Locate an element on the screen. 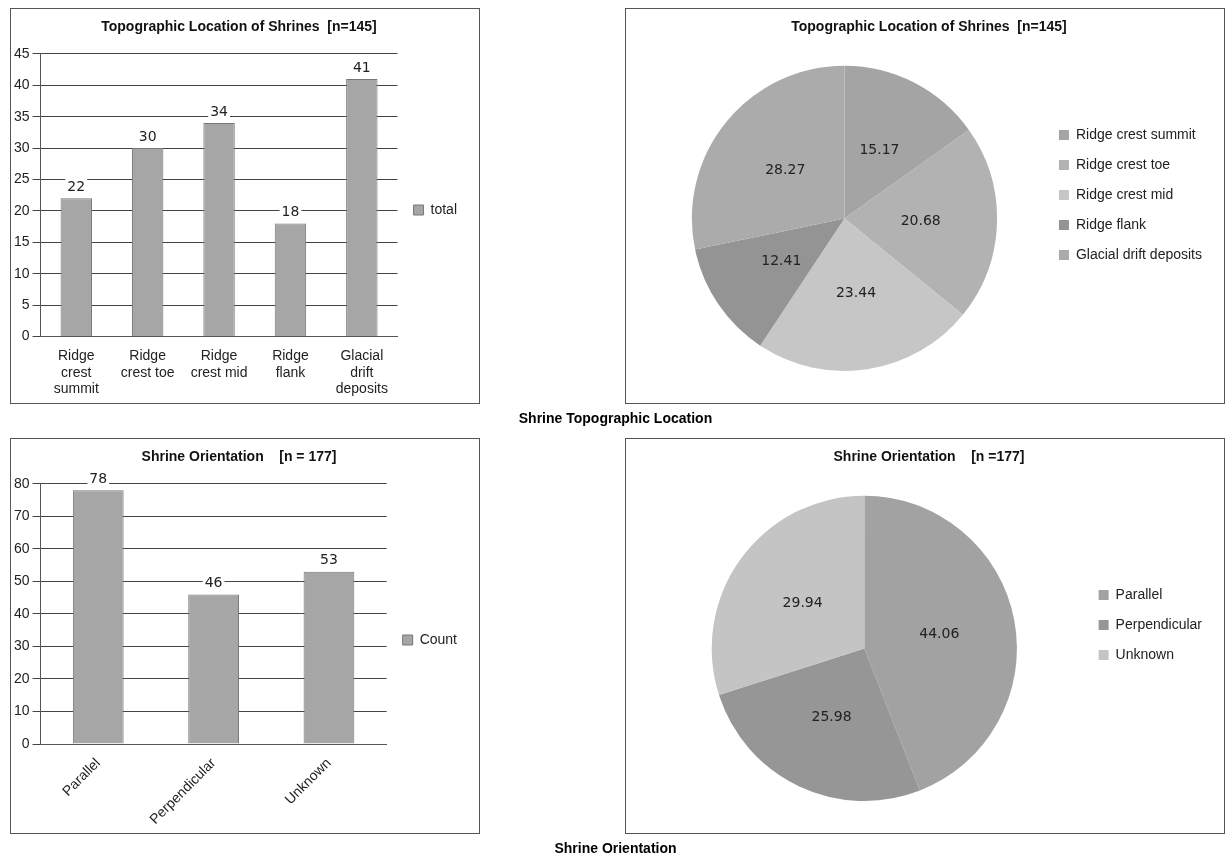 This screenshot has width=1231, height=861. y-tick-label: 25 is located at coordinates (21, 178).